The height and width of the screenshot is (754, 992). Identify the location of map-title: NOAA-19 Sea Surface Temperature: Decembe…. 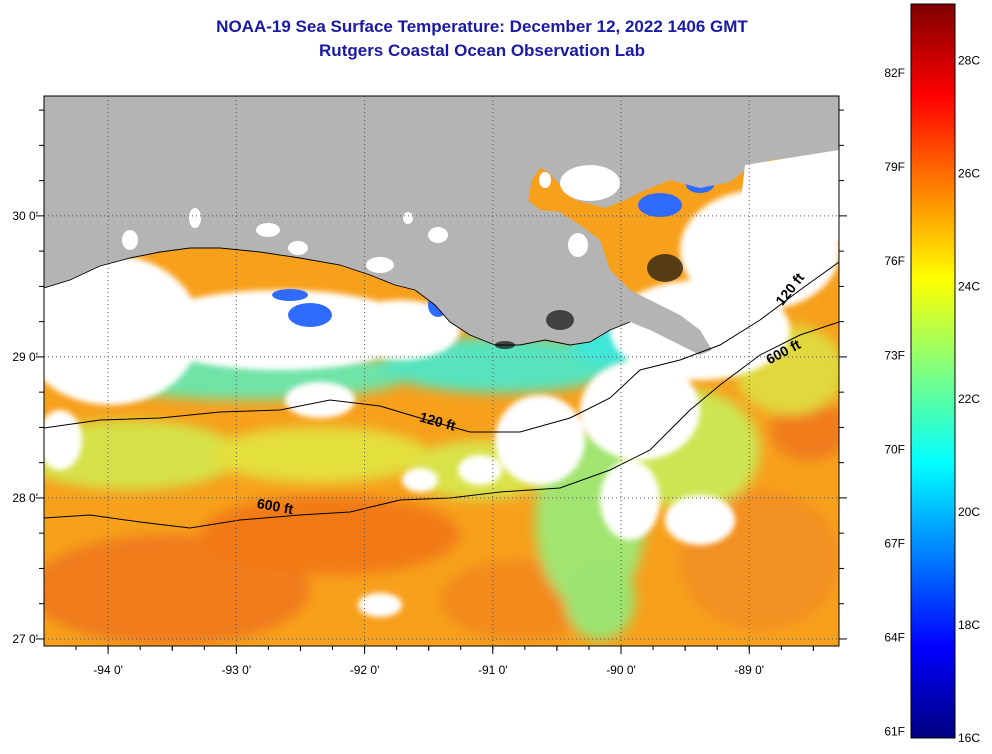
(482, 26).